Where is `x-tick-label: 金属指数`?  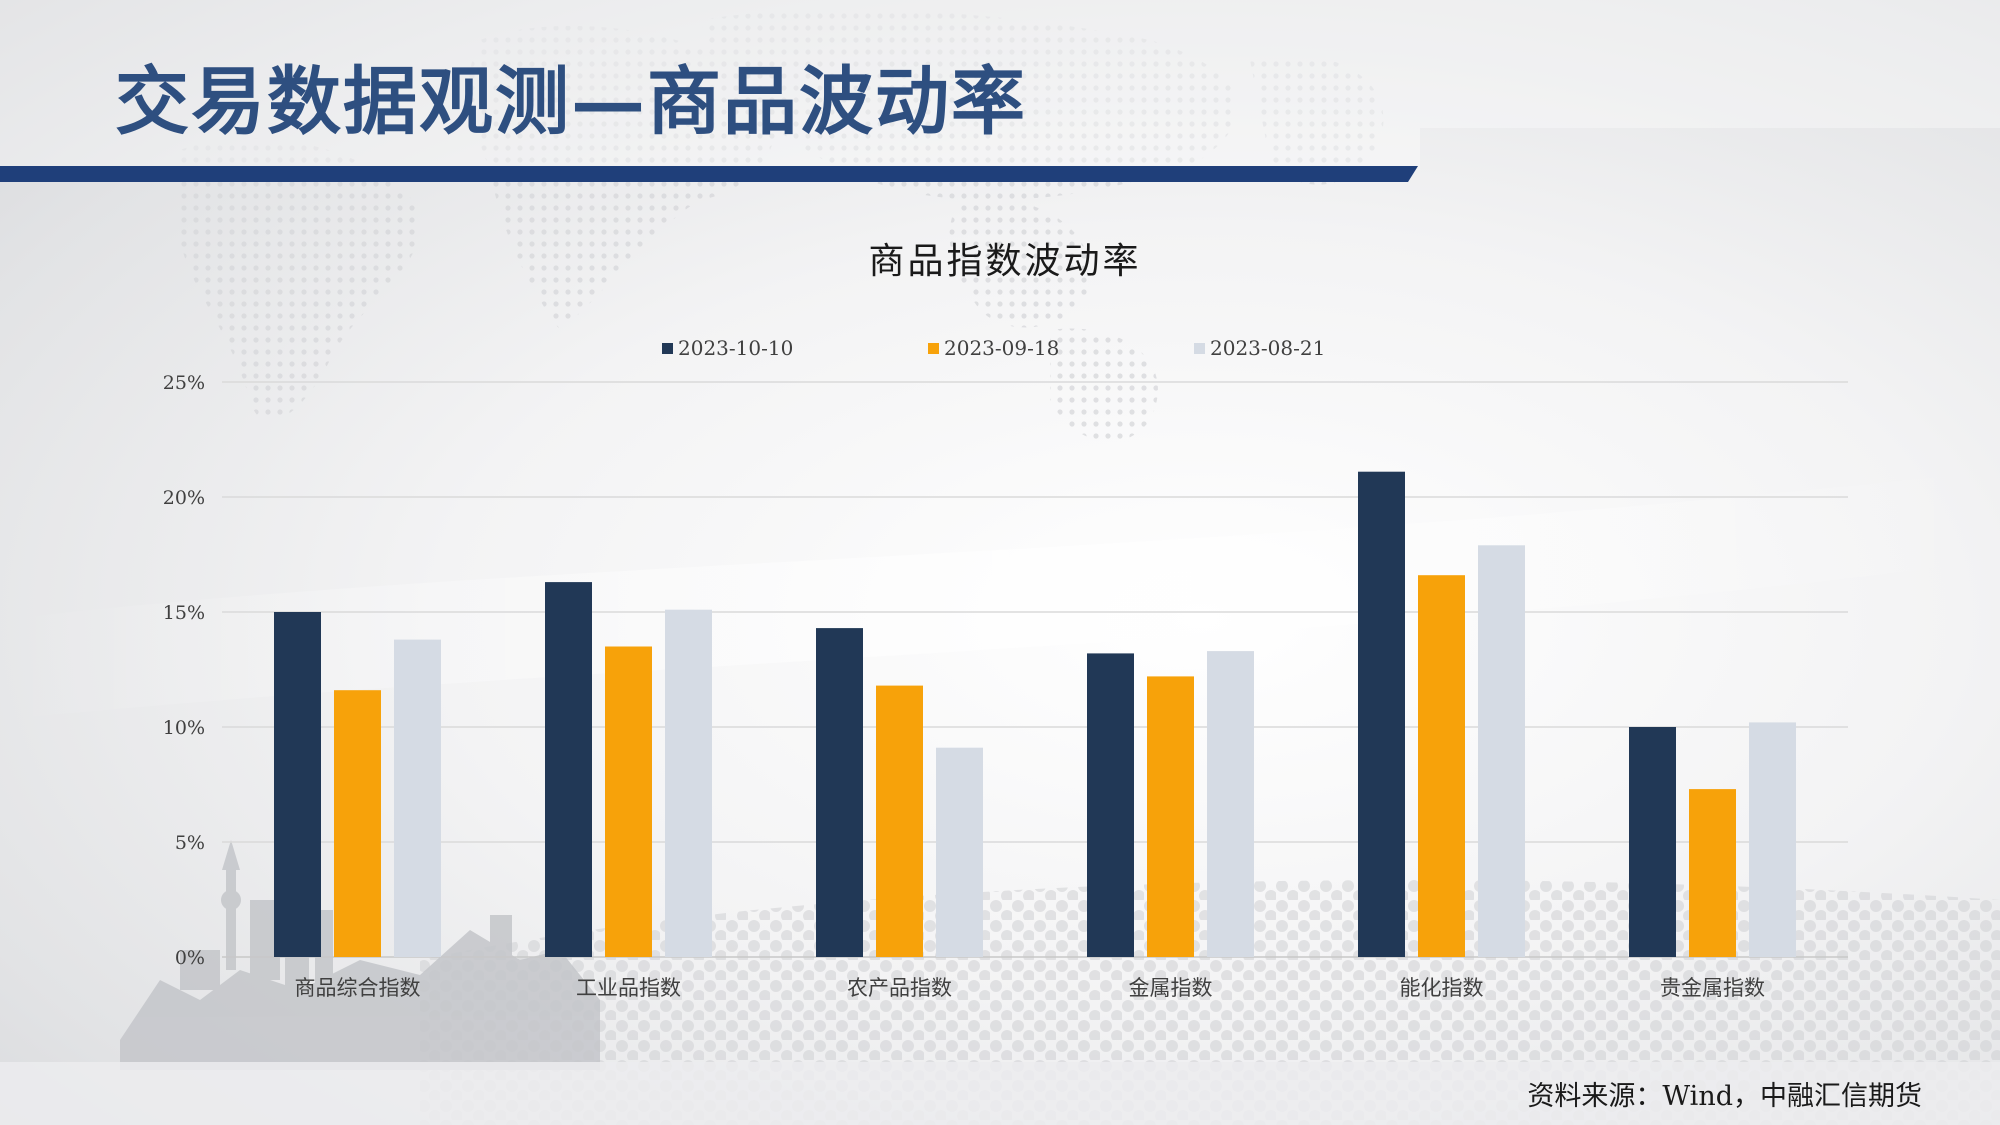
x-tick-label: 金属指数 is located at coordinates (1171, 988).